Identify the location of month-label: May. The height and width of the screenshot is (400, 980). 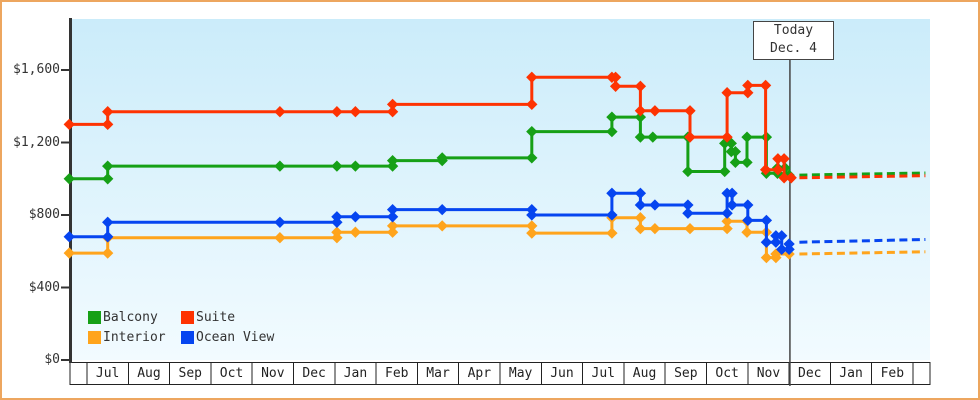
(520, 373).